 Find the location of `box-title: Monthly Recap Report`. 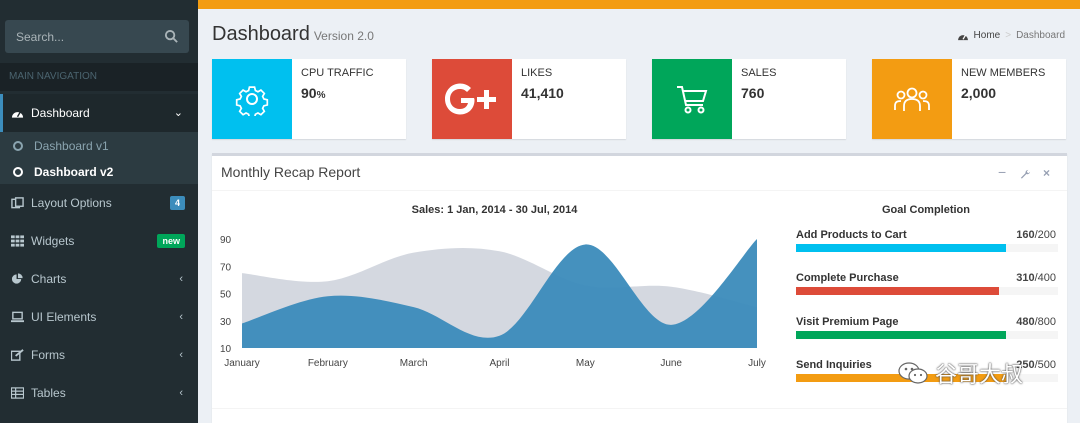

box-title: Monthly Recap Report is located at coordinates (291, 172).